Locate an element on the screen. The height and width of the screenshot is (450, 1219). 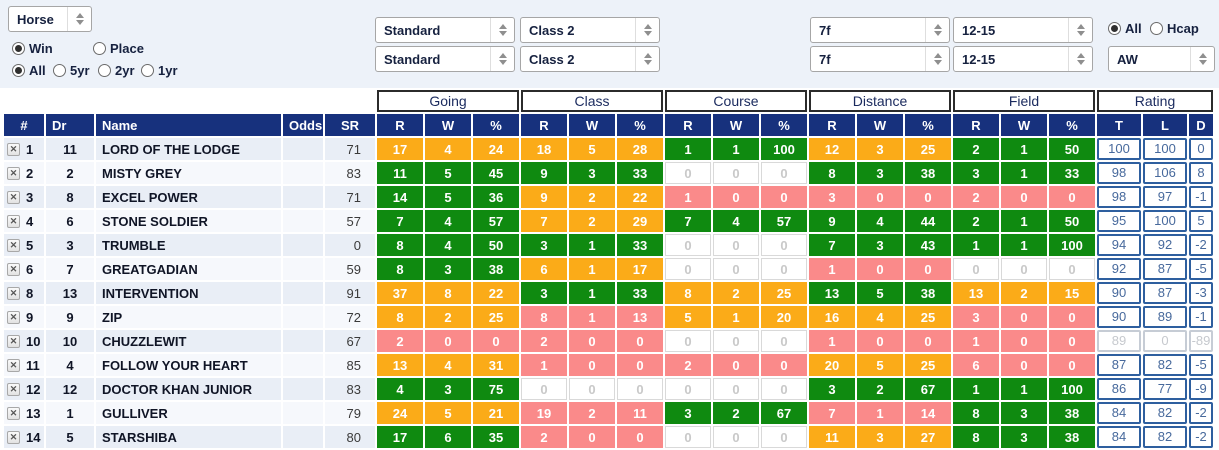
going-stat-cell: 17 is located at coordinates (400, 437).